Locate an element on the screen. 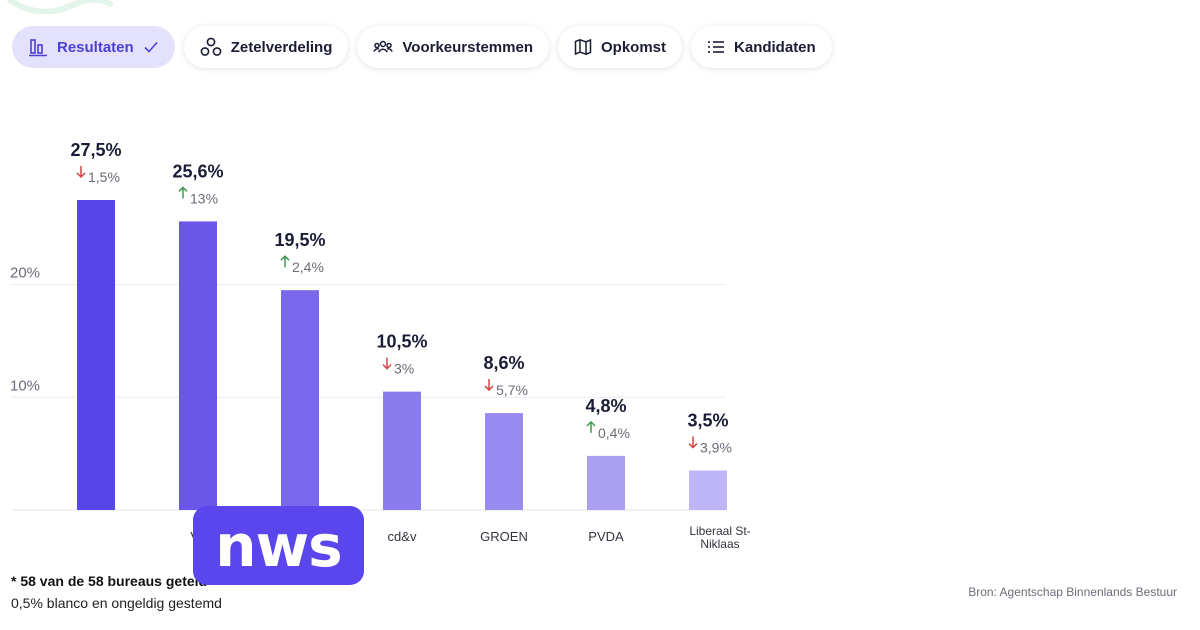 This screenshot has height=630, width=1200. tab-resultaten-label: Resultaten is located at coordinates (95, 47).